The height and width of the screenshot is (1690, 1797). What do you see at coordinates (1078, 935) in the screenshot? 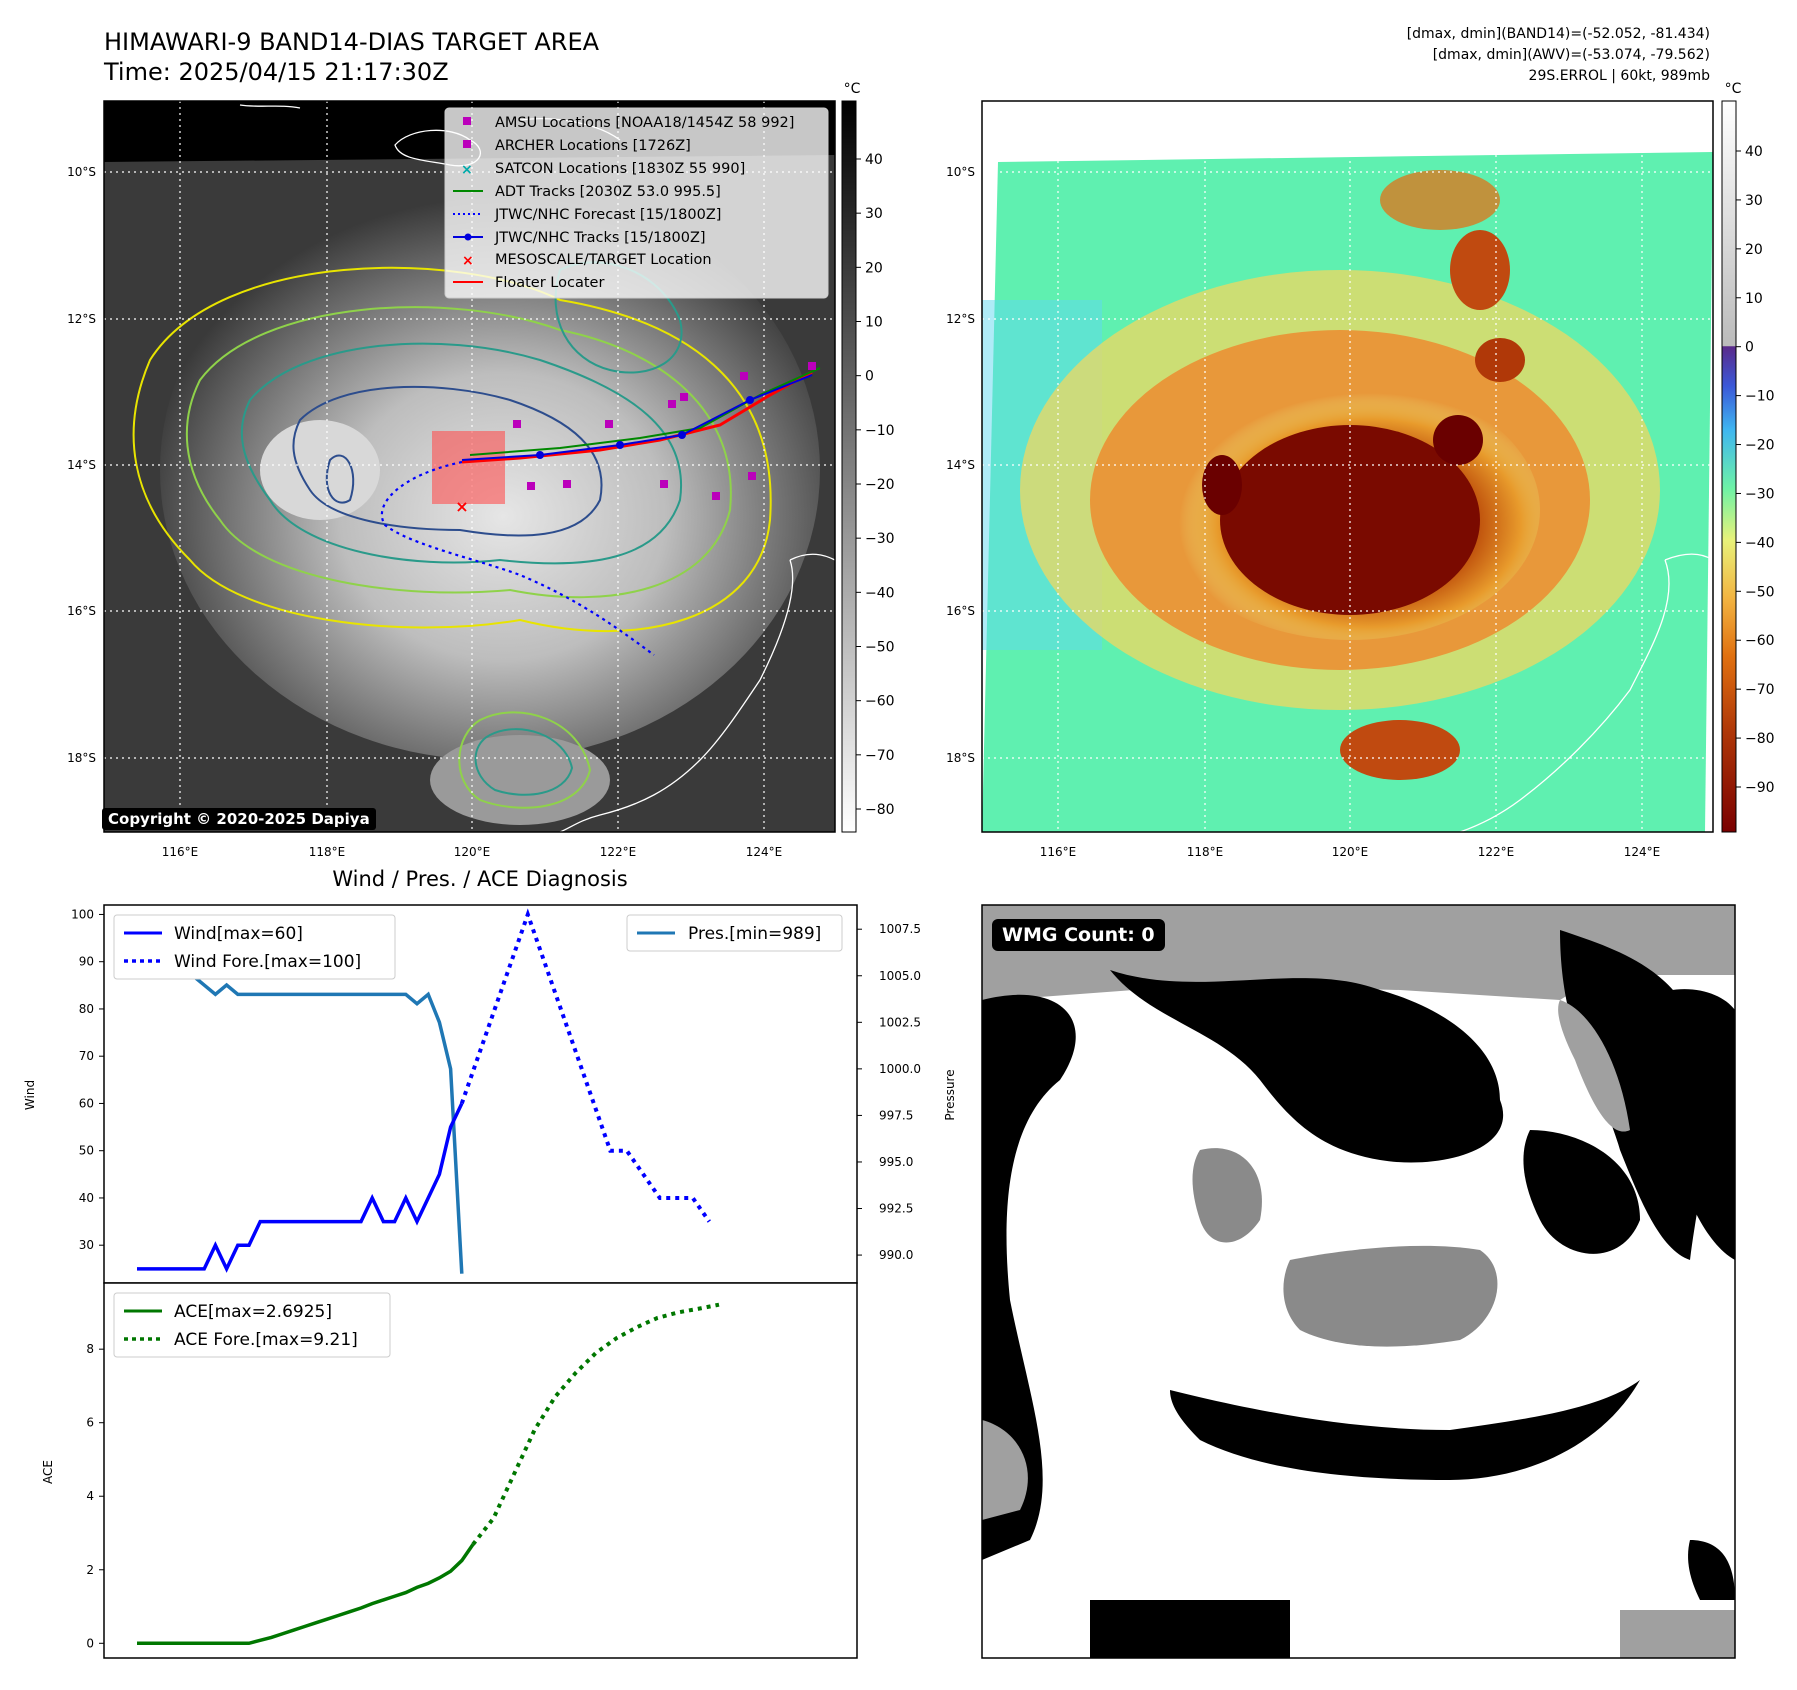
I see `wmg-count-badge: WMG Count: 0` at bounding box center [1078, 935].